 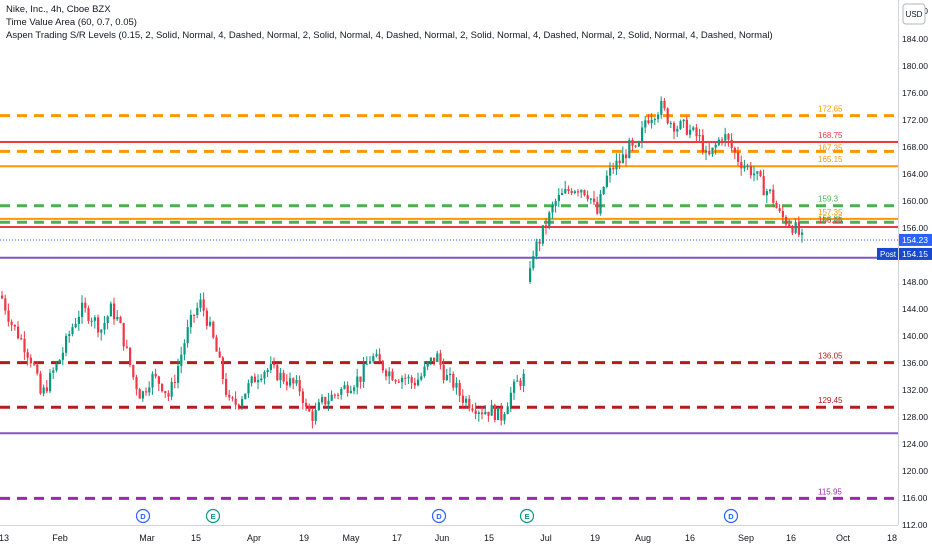 I want to click on indicator-time-value-area: Time Value Area (60, 0.7, 0.05), so click(x=71, y=22).